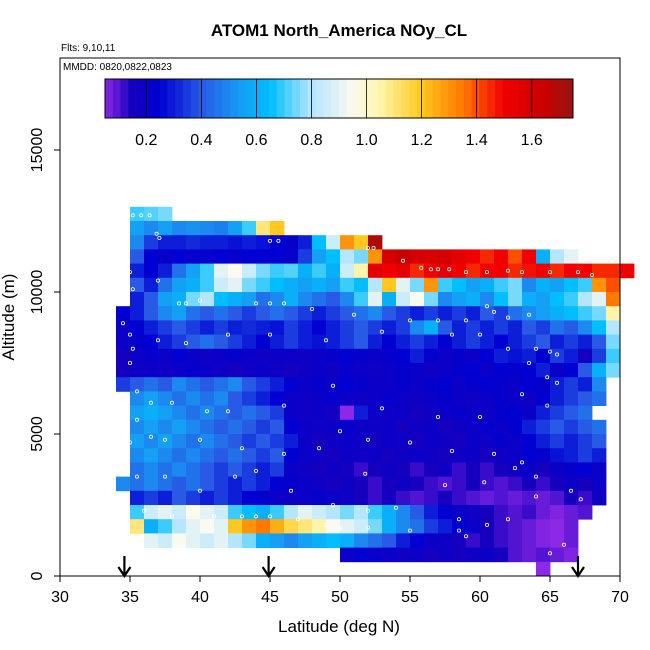  Describe the element at coordinates (620, 597) in the screenshot. I see `x-tick-label: 70` at that location.